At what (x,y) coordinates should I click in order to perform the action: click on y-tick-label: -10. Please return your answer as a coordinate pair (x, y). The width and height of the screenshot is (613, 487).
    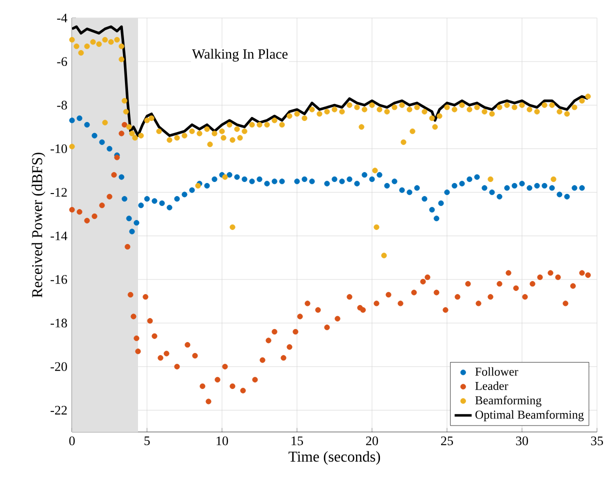
    Looking at the image, I should click on (58, 149).